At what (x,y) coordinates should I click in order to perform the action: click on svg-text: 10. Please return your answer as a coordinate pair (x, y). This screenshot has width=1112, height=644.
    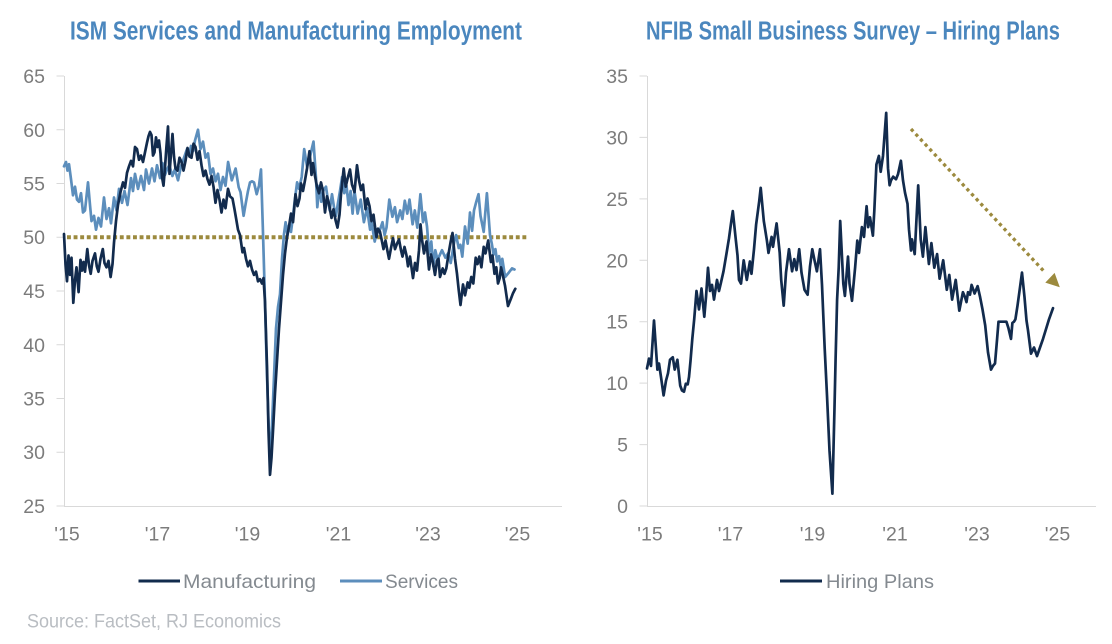
    Looking at the image, I should click on (617, 384).